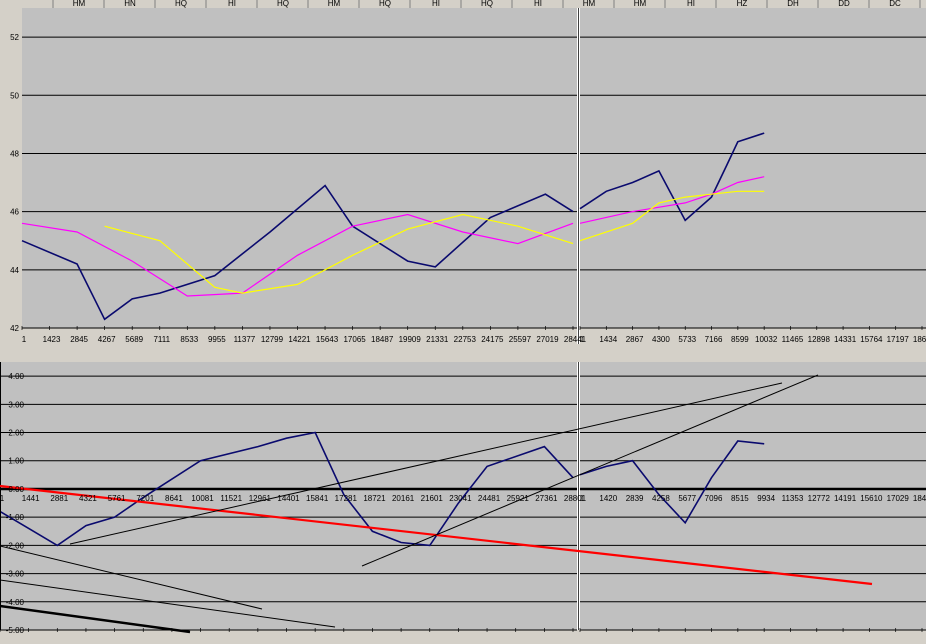  Describe the element at coordinates (895, 4) in the screenshot. I see `header-tab-label: DC` at that location.